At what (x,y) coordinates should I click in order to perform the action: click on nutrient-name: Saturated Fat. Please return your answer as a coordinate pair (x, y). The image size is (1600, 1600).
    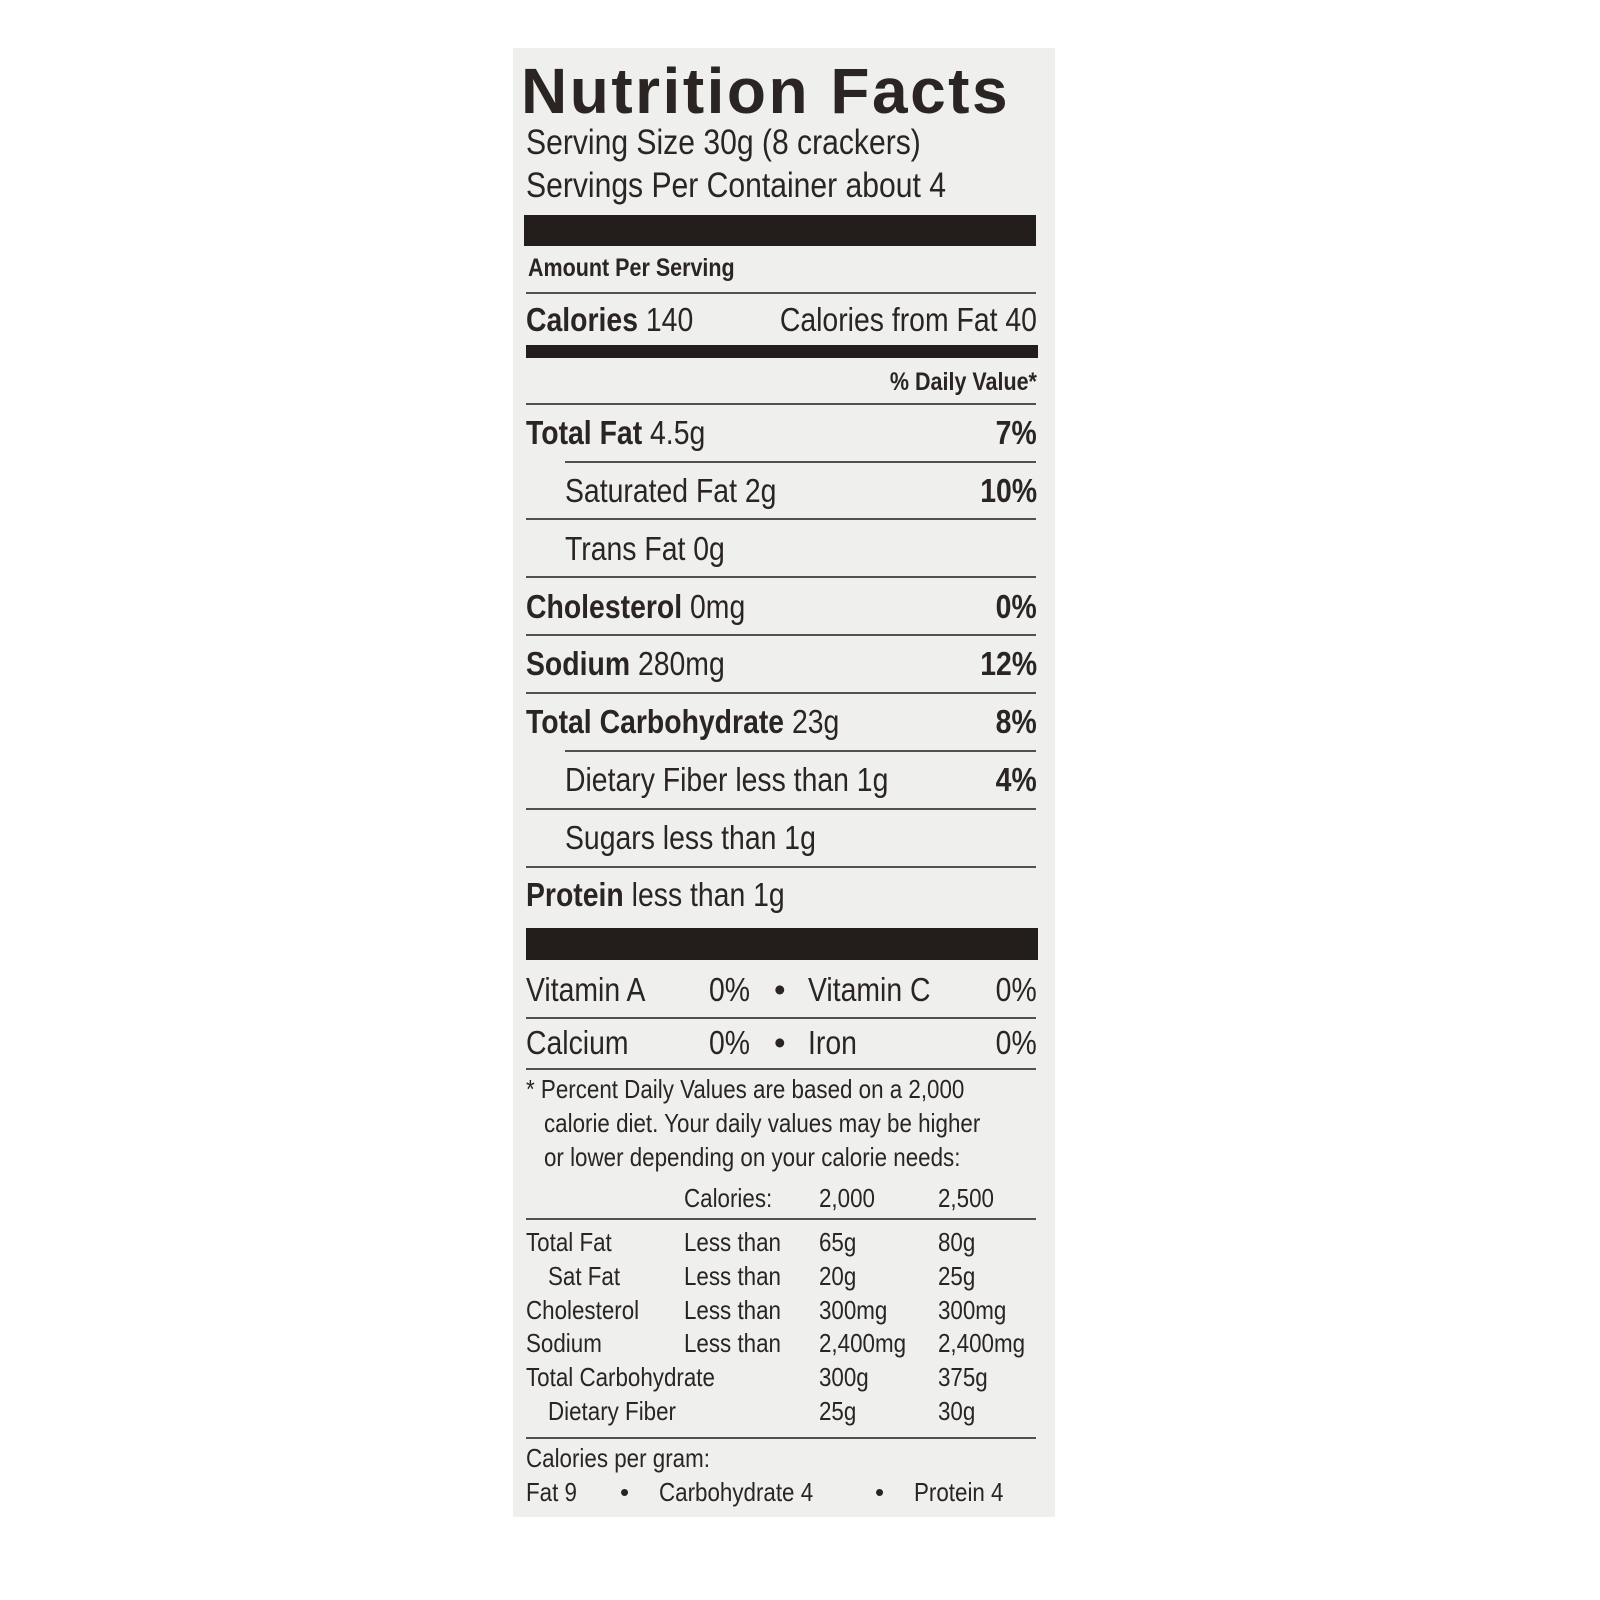
    Looking at the image, I should click on (651, 490).